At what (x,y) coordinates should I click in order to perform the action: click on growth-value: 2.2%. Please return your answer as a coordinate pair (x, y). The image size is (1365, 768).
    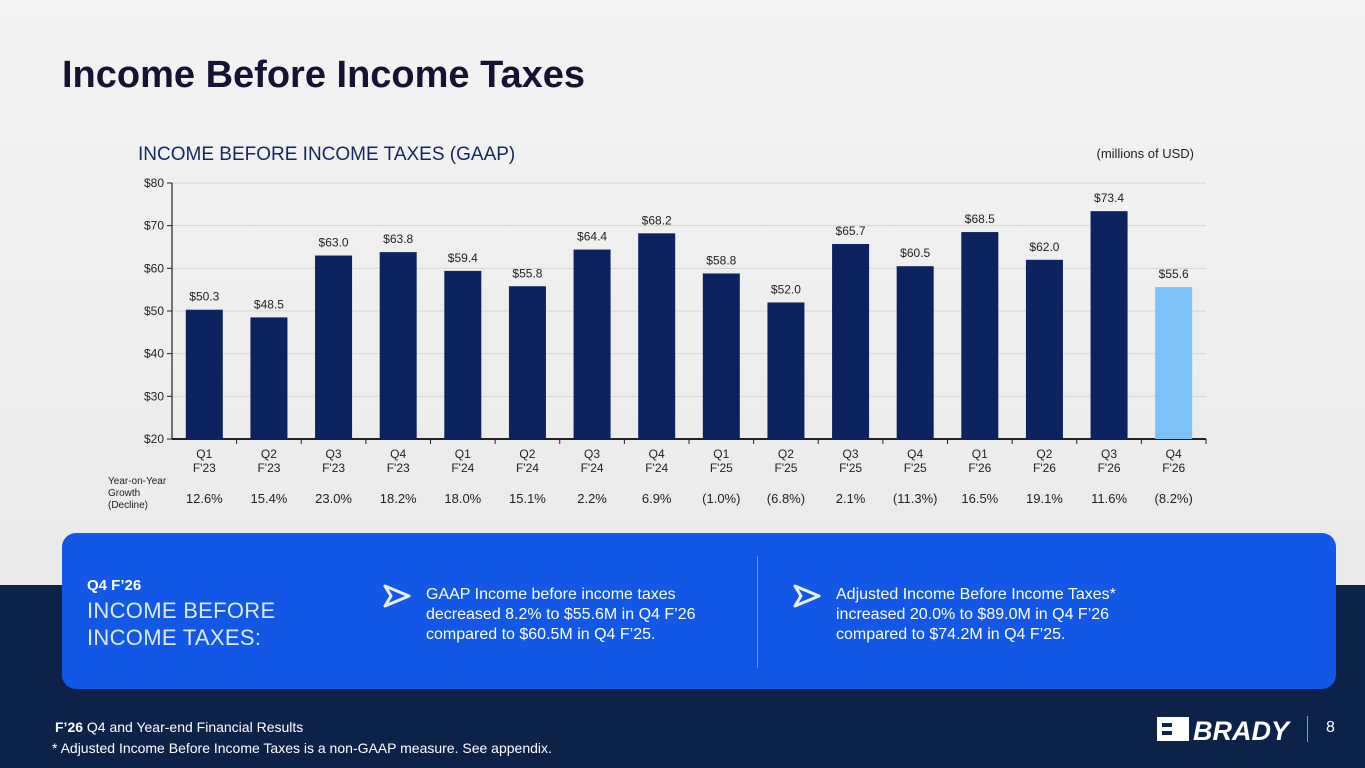
    Looking at the image, I should click on (592, 498).